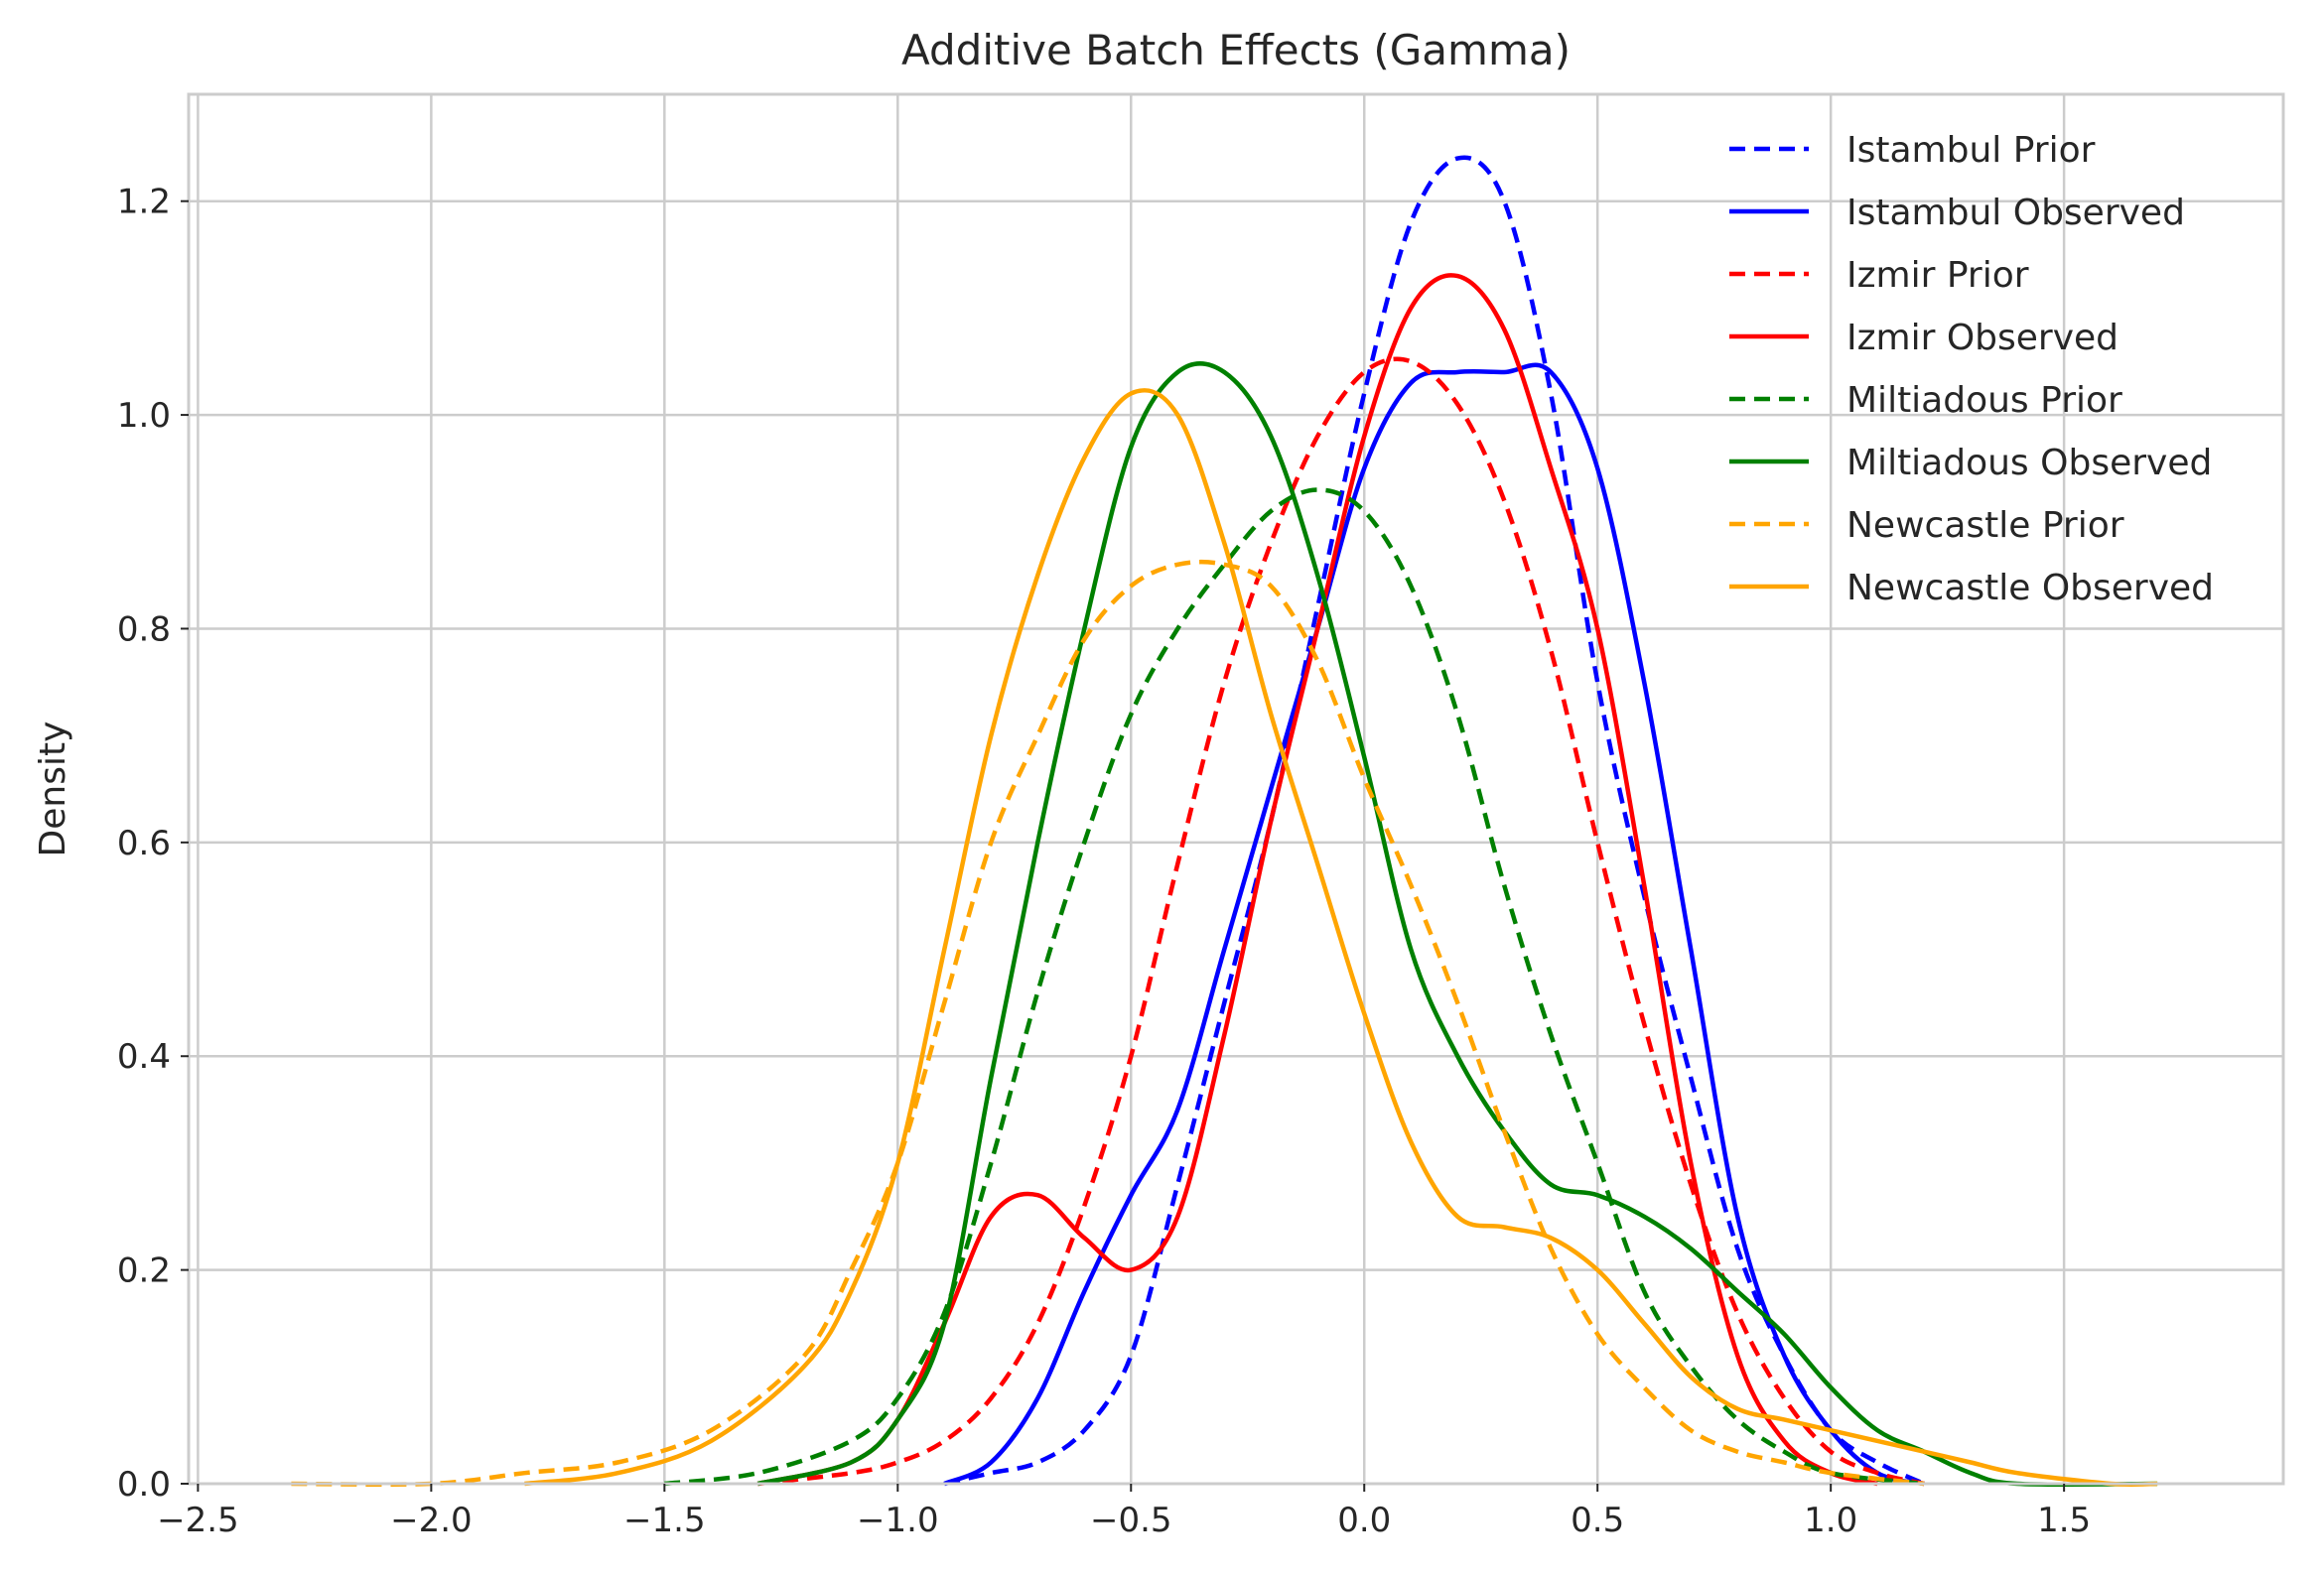 The height and width of the screenshot is (1577, 2324). What do you see at coordinates (1971, 150) in the screenshot?
I see `legend-label-istambul-prior: Istambul Prior` at bounding box center [1971, 150].